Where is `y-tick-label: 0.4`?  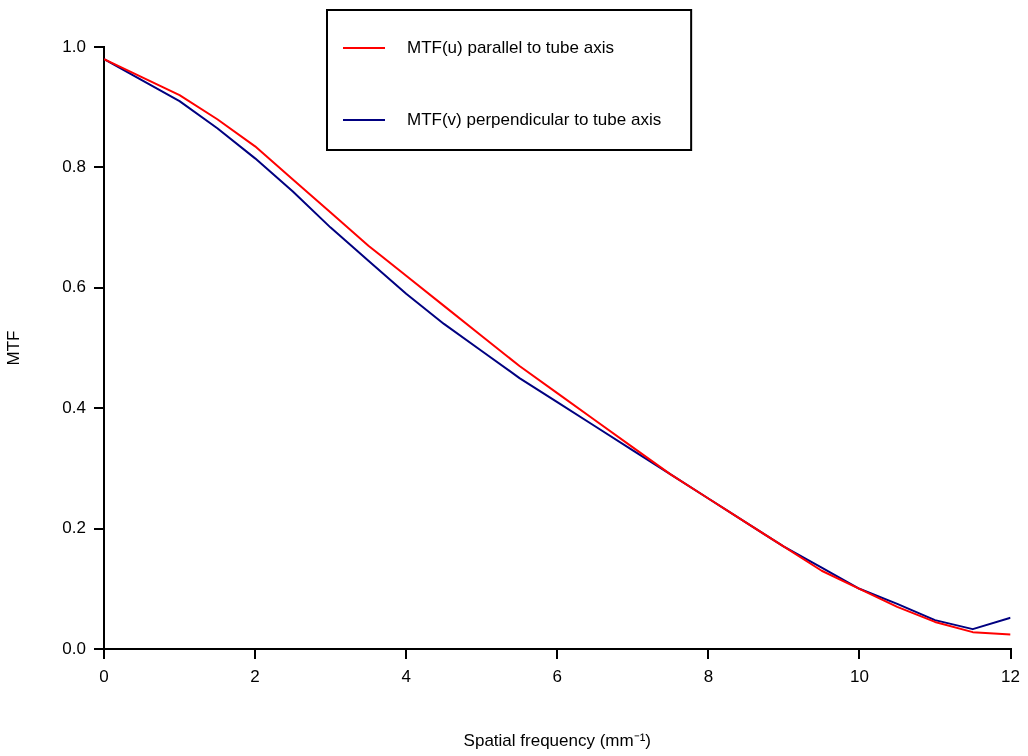
y-tick-label: 0.4 is located at coordinates (74, 407).